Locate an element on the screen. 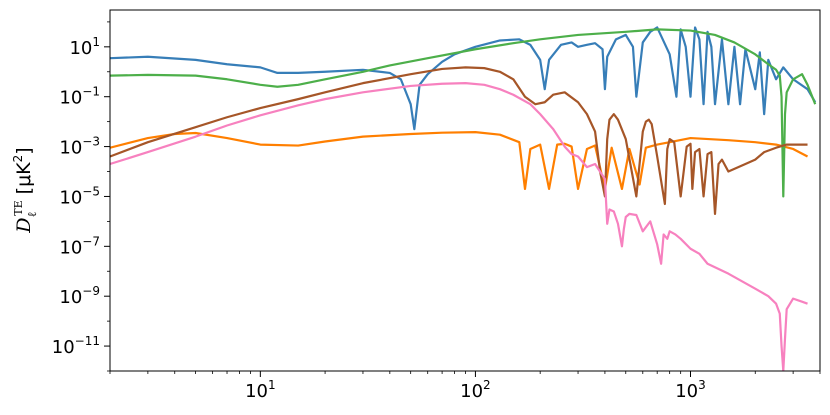  y-axis-label-subscript: ℓ is located at coordinates (32, 214).